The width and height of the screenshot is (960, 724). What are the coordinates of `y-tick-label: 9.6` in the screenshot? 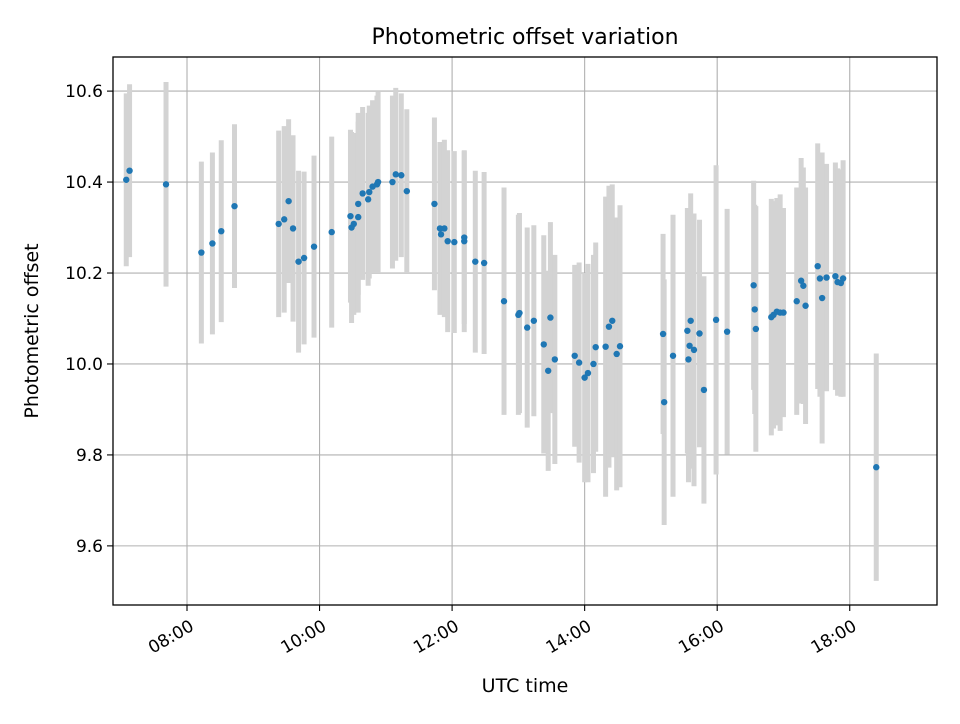 It's located at (89, 547).